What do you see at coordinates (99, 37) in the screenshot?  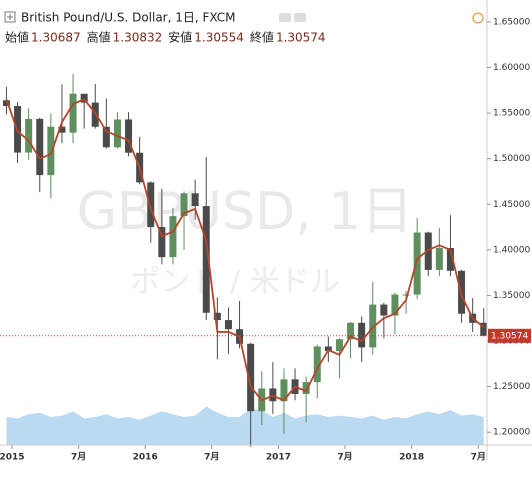 I see `ohlc-label: 高値` at bounding box center [99, 37].